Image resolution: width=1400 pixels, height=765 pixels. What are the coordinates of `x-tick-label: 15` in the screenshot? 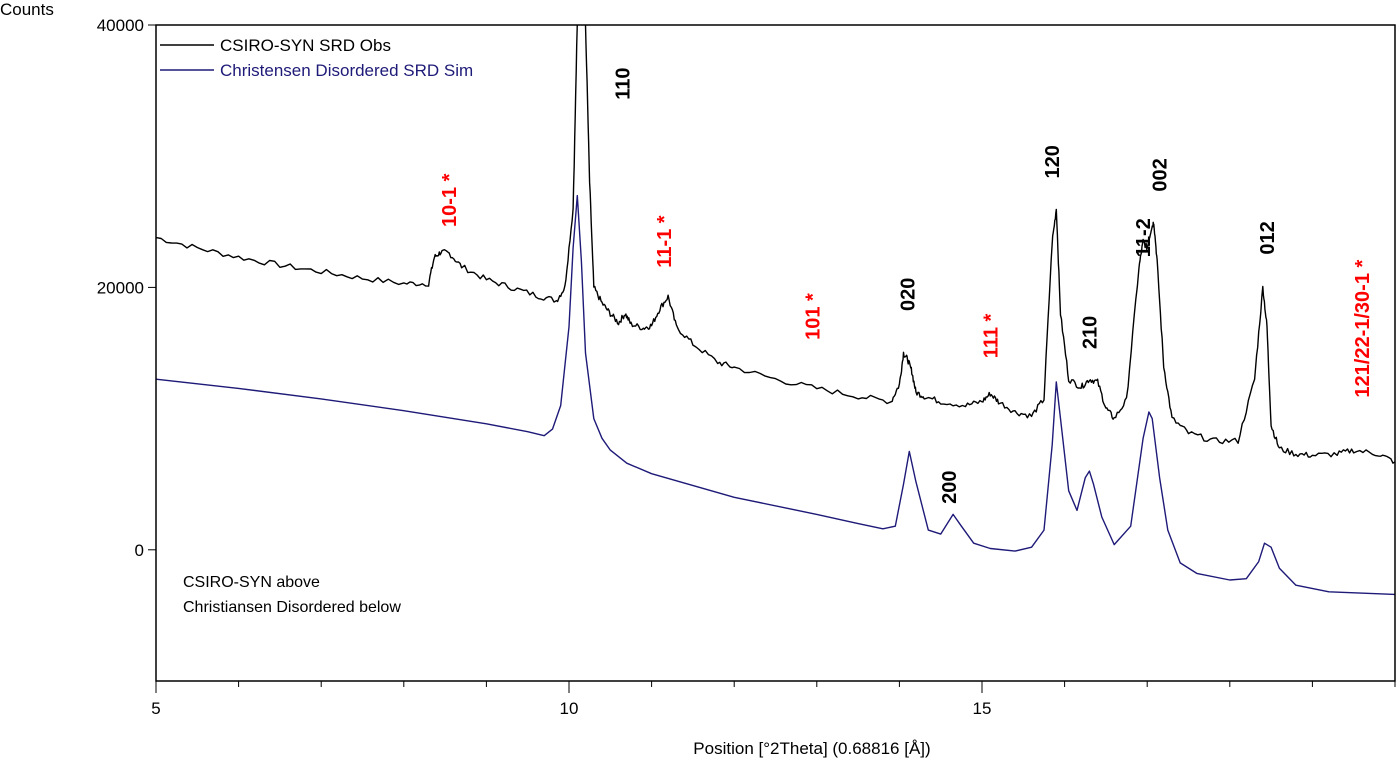 It's located at (982, 708).